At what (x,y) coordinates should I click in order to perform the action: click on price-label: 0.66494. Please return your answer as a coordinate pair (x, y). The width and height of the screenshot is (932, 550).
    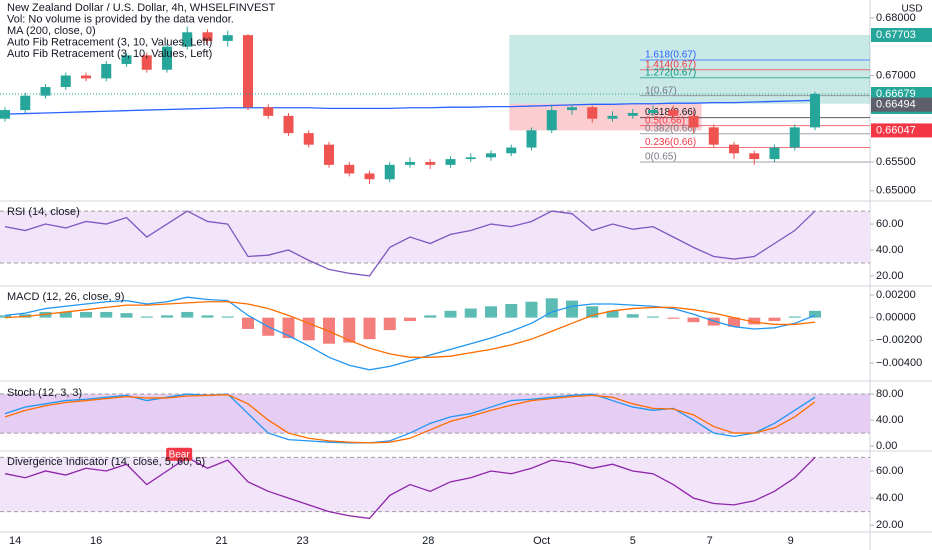
    Looking at the image, I should click on (896, 105).